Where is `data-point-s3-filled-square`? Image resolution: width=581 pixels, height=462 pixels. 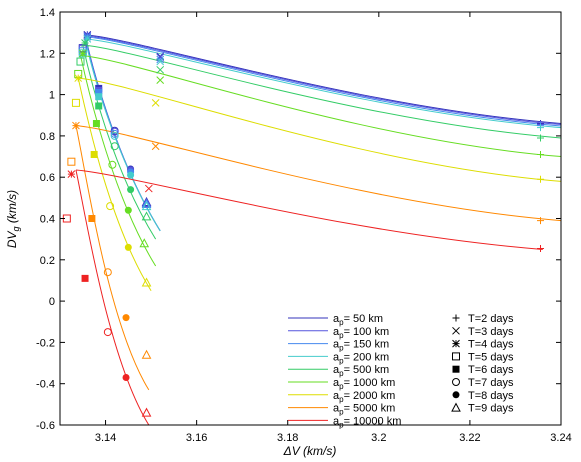
data-point-s3-filled-square is located at coordinates (99, 93).